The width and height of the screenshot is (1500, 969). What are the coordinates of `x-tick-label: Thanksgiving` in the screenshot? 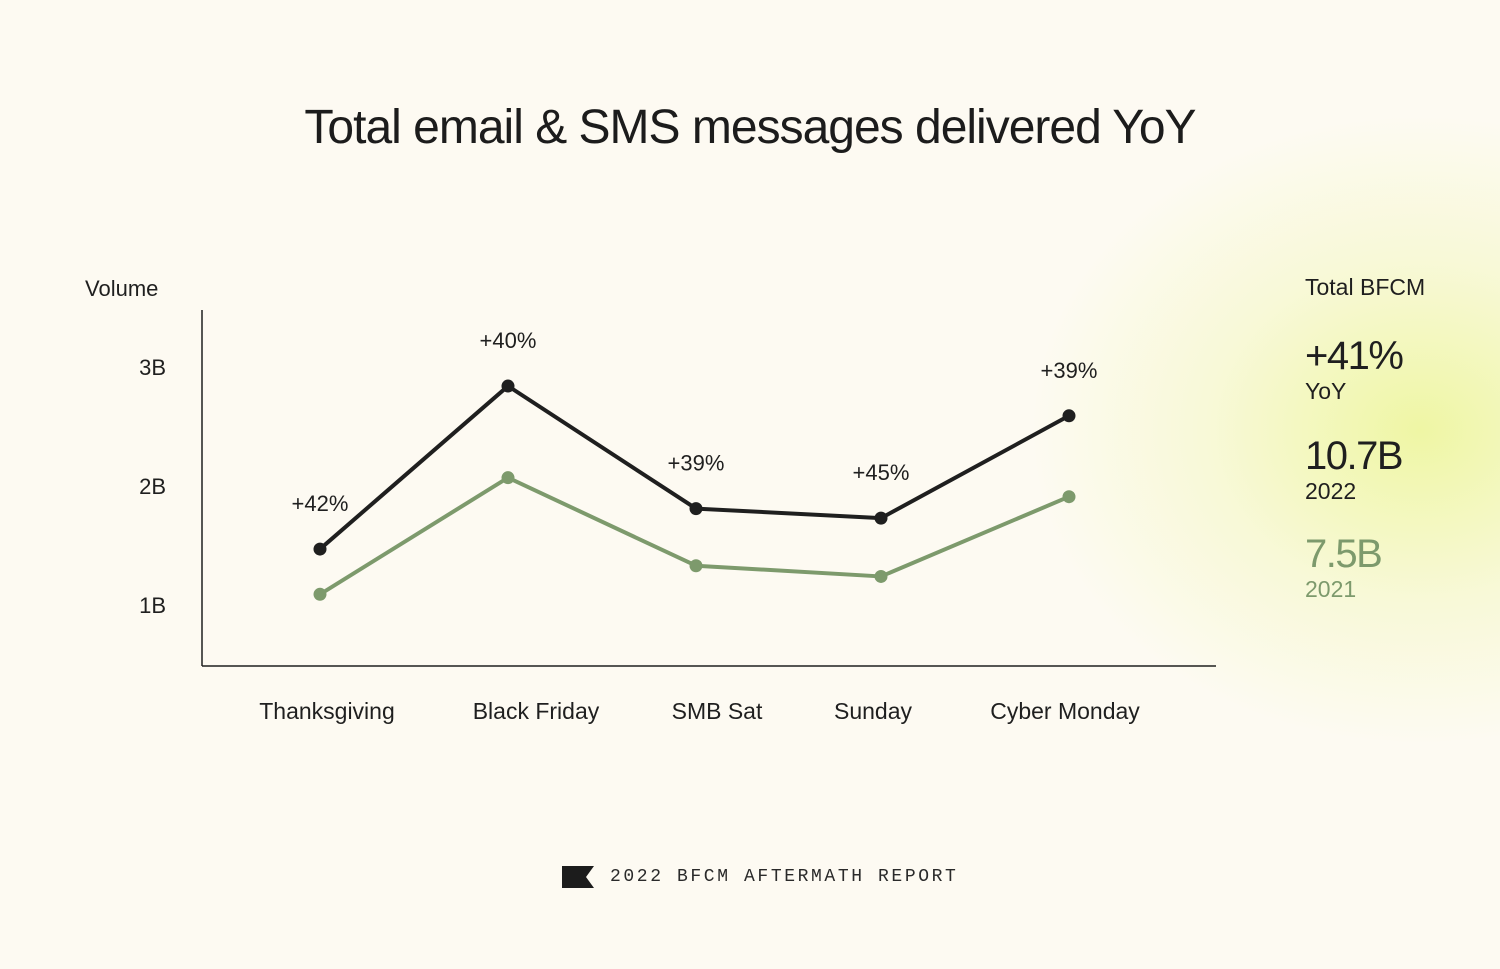 It's located at (327, 711).